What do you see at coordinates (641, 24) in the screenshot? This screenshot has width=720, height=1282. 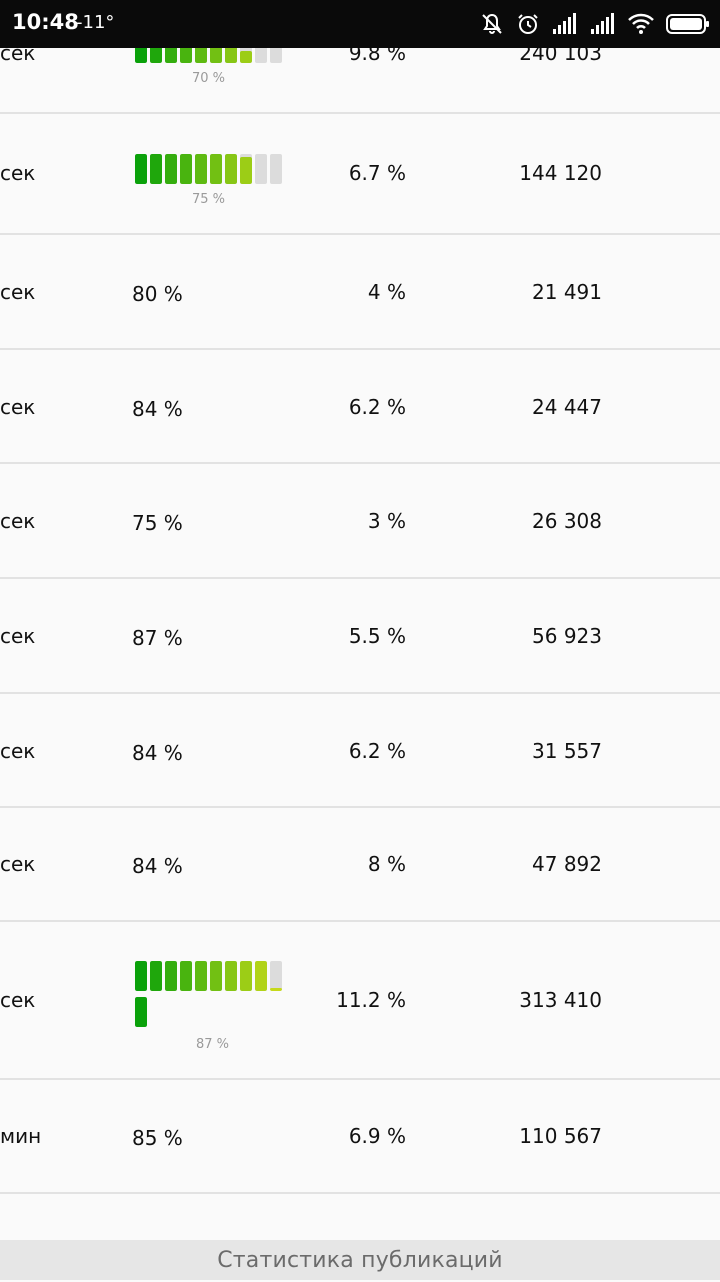 I see `wifi-icon` at bounding box center [641, 24].